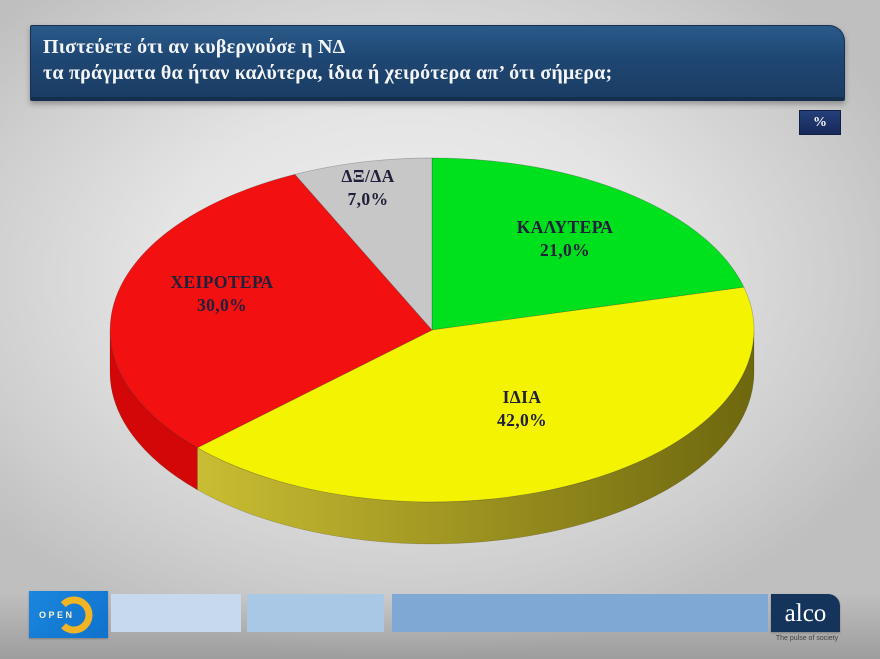  Describe the element at coordinates (367, 188) in the screenshot. I see `slice-label-dx-da: ΔΞ/ΔΑ 7,0%` at that location.